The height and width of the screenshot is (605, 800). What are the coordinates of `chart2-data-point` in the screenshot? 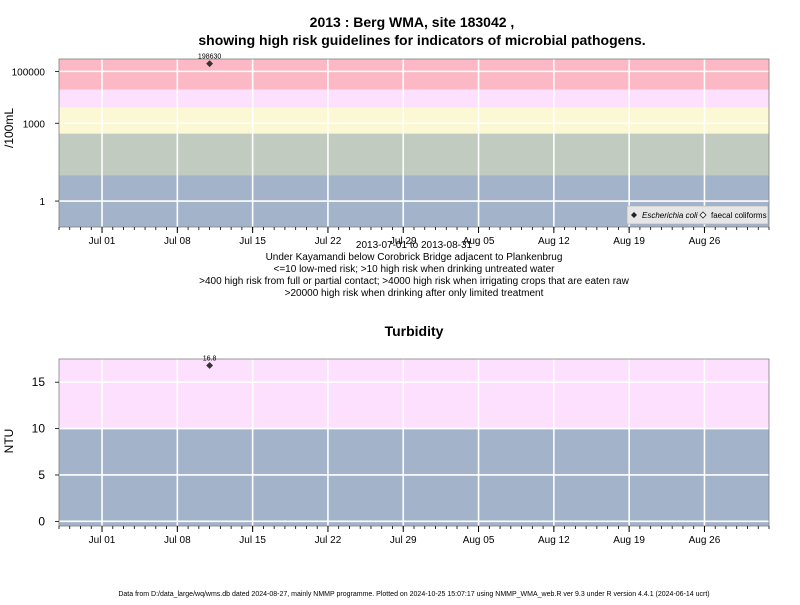 It's located at (210, 365).